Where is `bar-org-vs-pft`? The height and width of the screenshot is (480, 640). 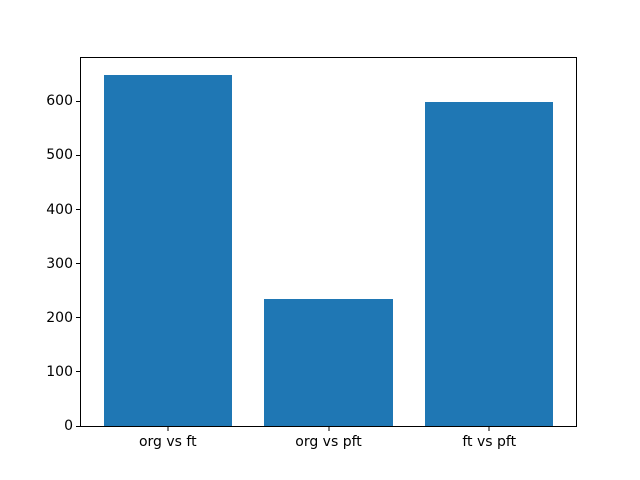 bar-org-vs-pft is located at coordinates (328, 362).